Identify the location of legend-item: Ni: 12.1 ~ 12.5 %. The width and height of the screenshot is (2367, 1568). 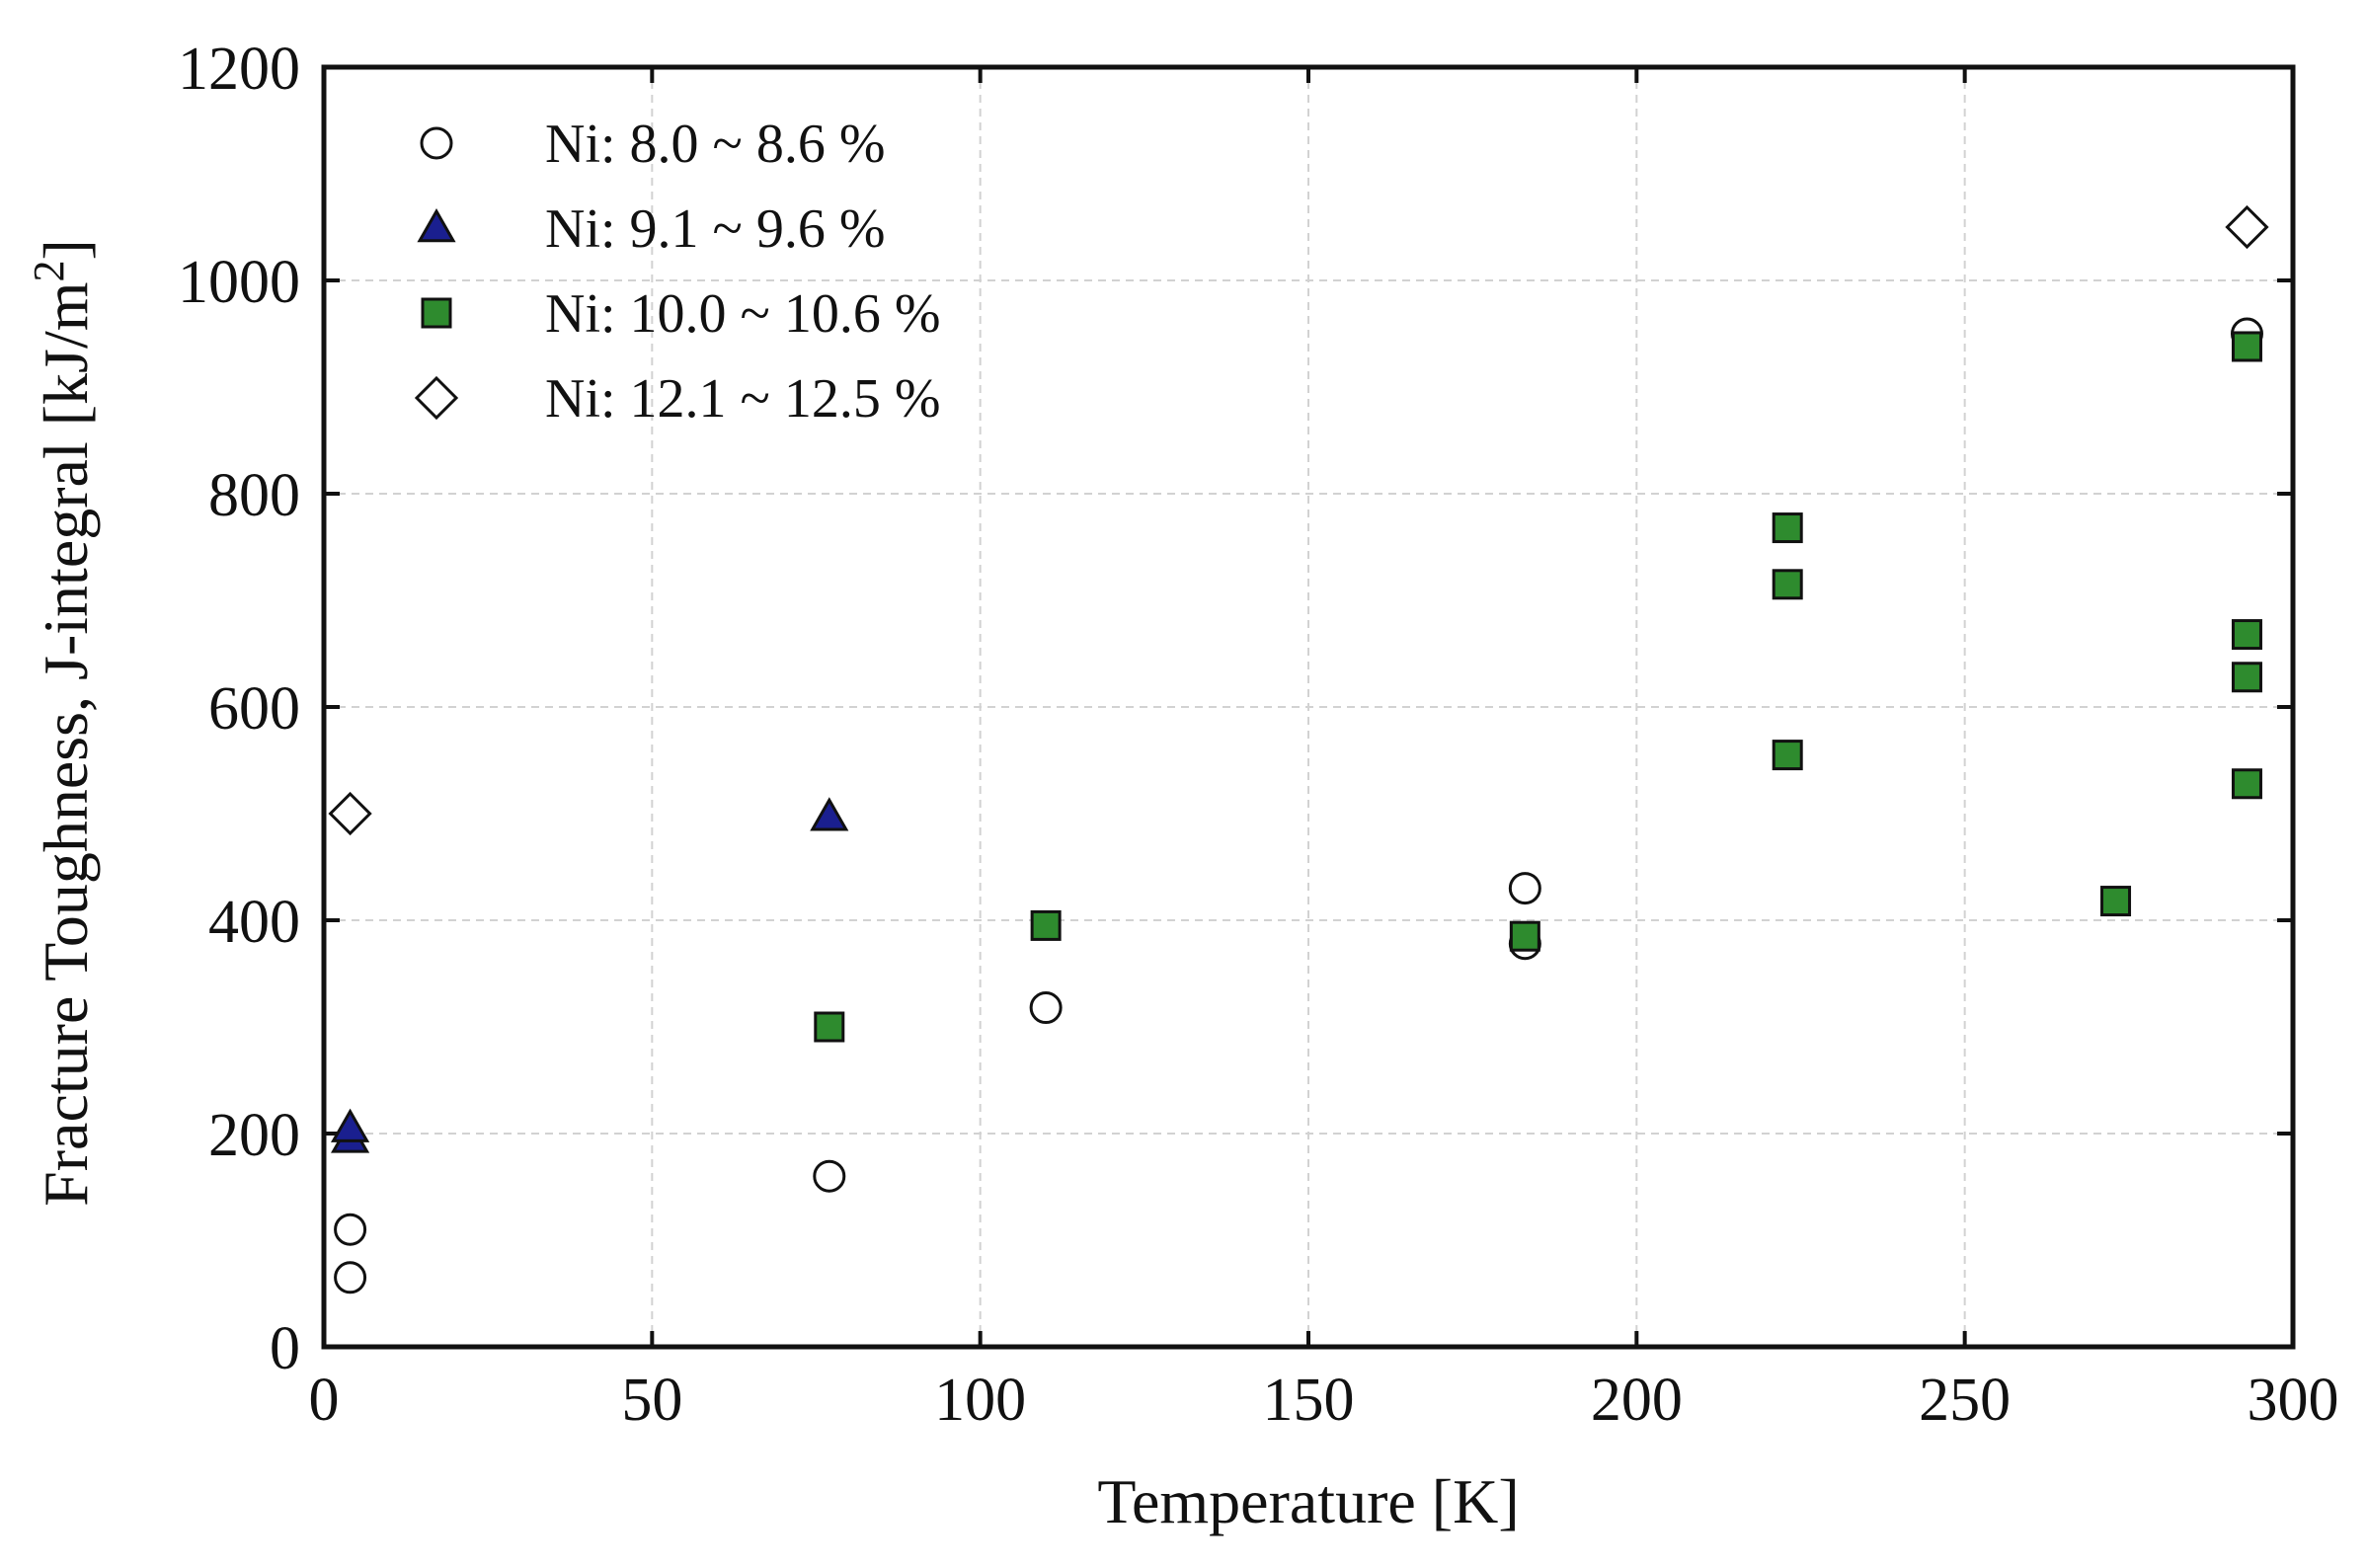
(677, 399).